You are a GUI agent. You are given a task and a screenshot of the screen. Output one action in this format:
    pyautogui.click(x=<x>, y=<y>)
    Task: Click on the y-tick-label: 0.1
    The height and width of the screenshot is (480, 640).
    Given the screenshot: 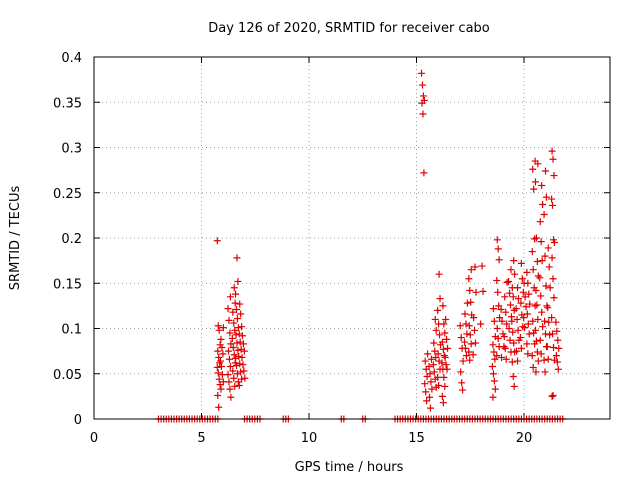 What is the action you would take?
    pyautogui.click(x=71, y=330)
    